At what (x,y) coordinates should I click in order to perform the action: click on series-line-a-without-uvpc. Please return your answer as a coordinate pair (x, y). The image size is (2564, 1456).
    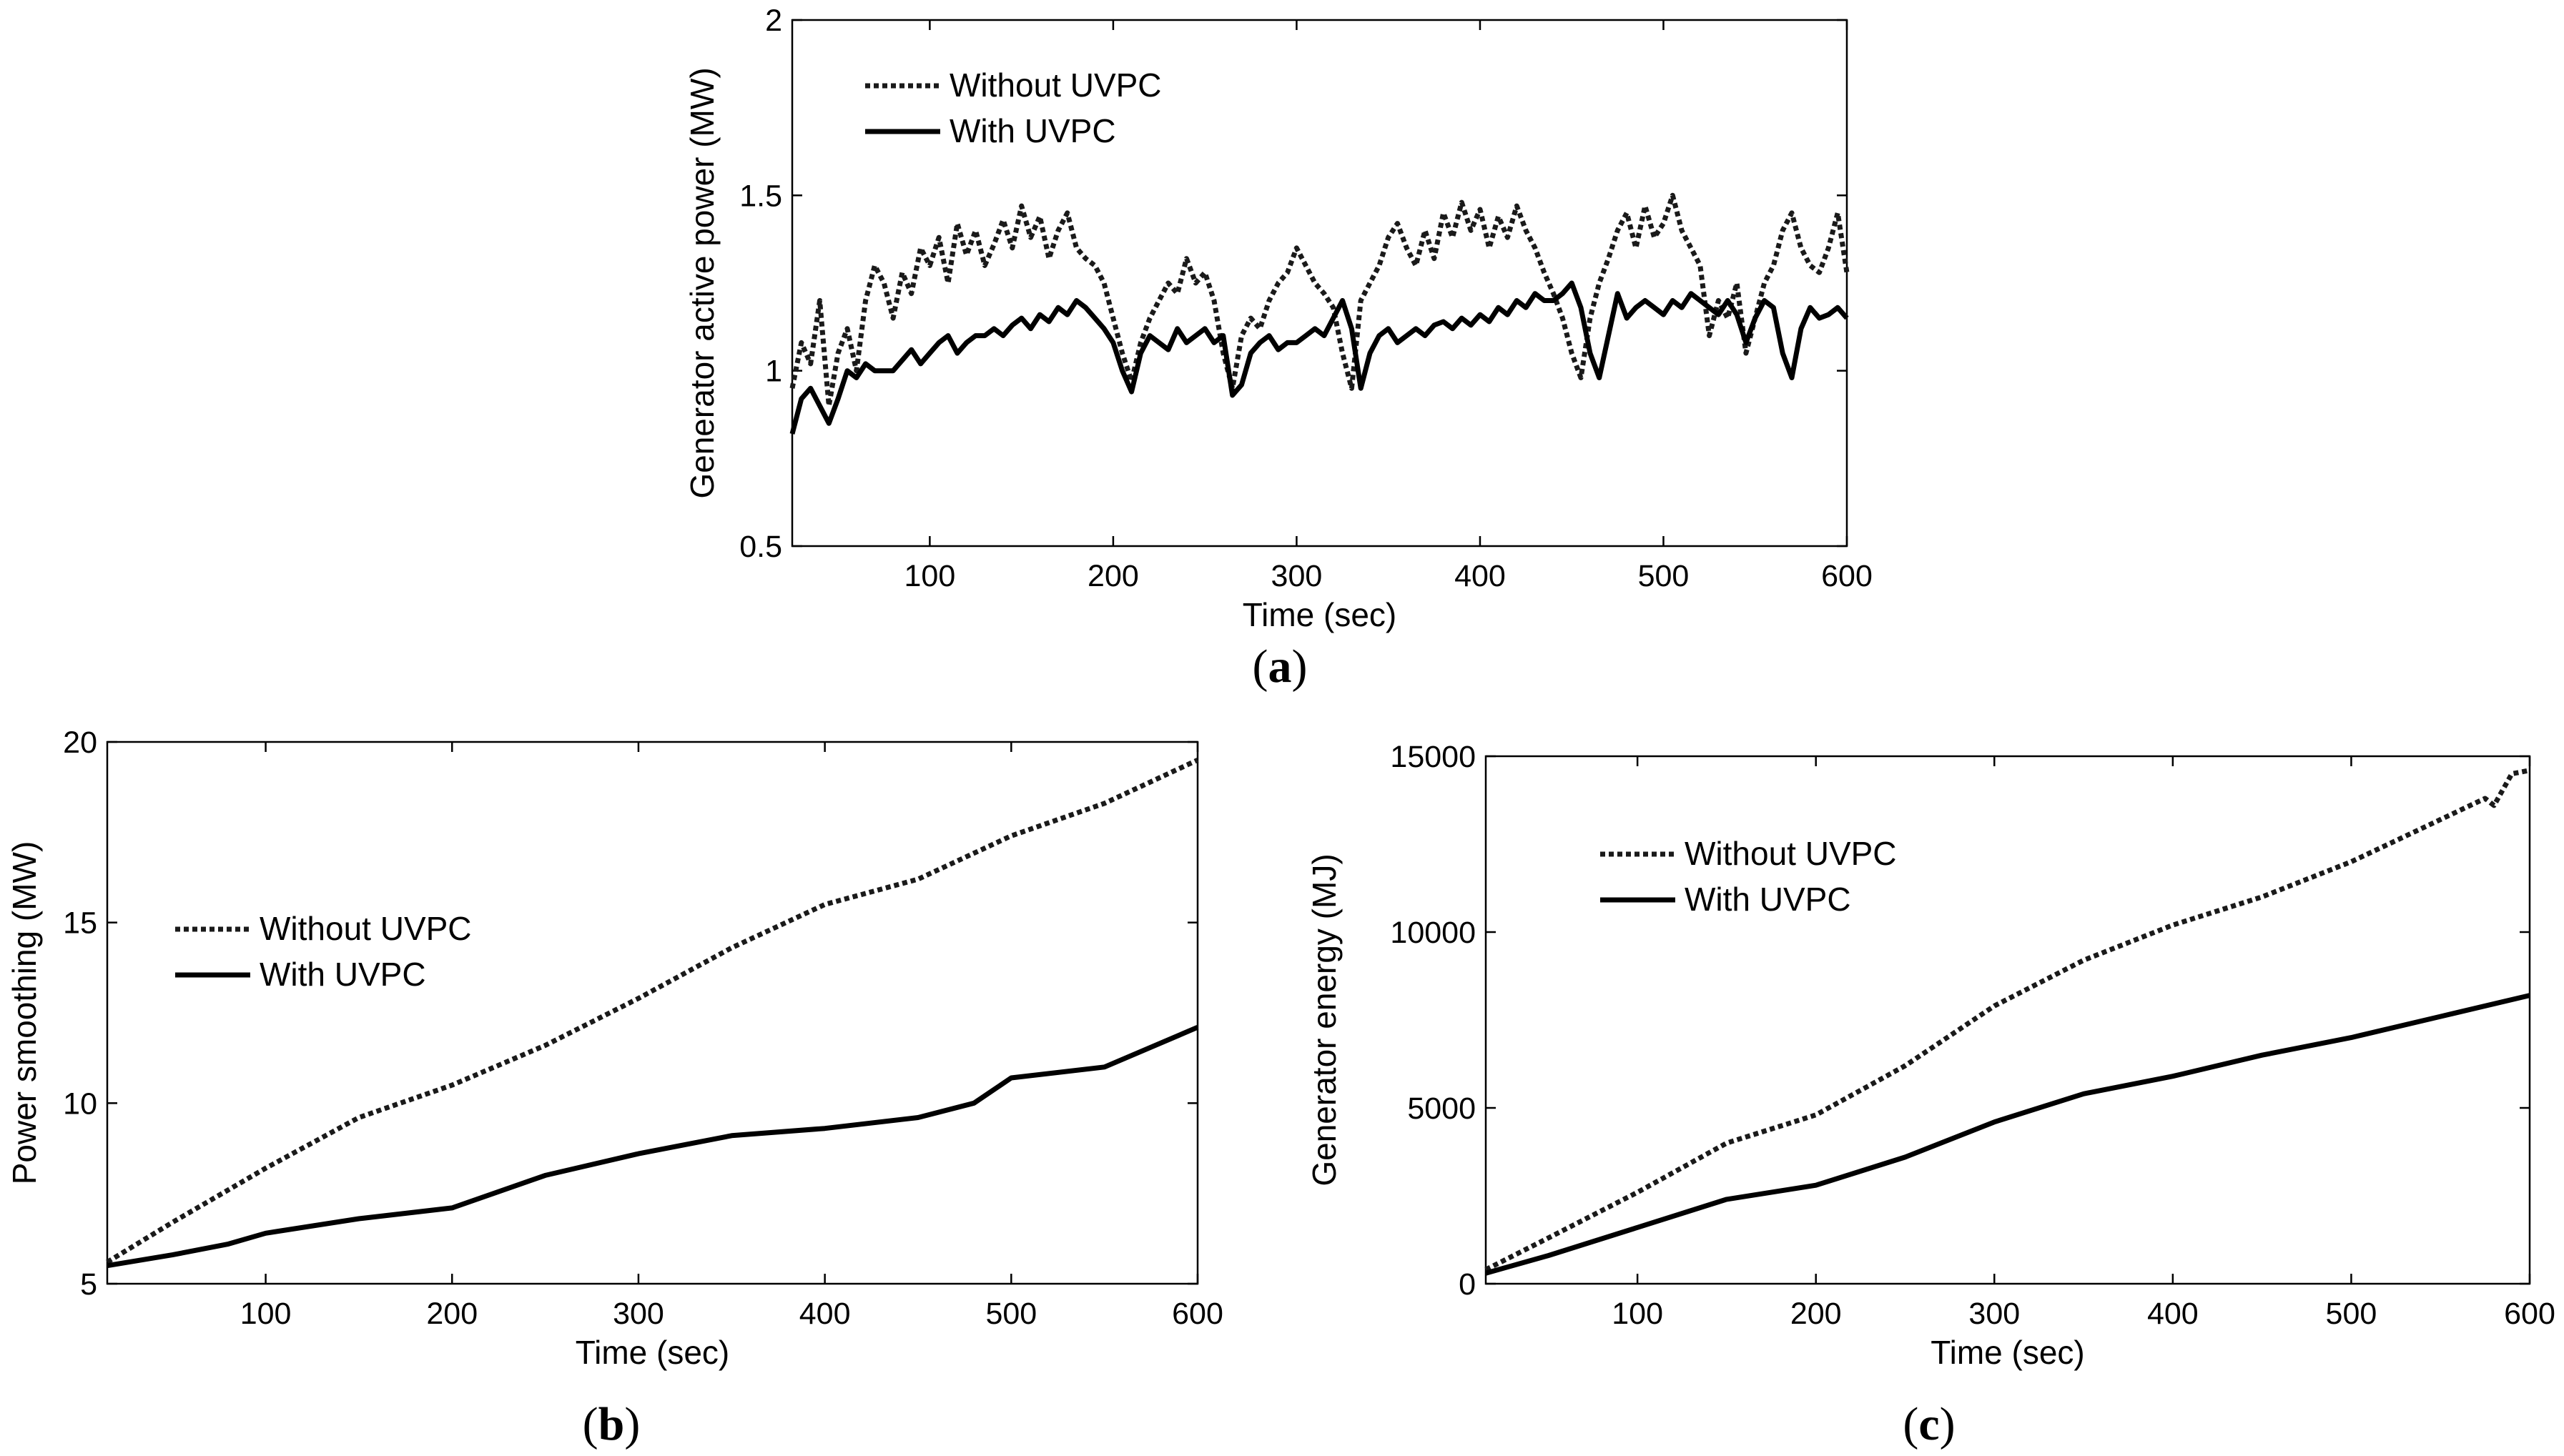
    Looking at the image, I should click on (1319, 300).